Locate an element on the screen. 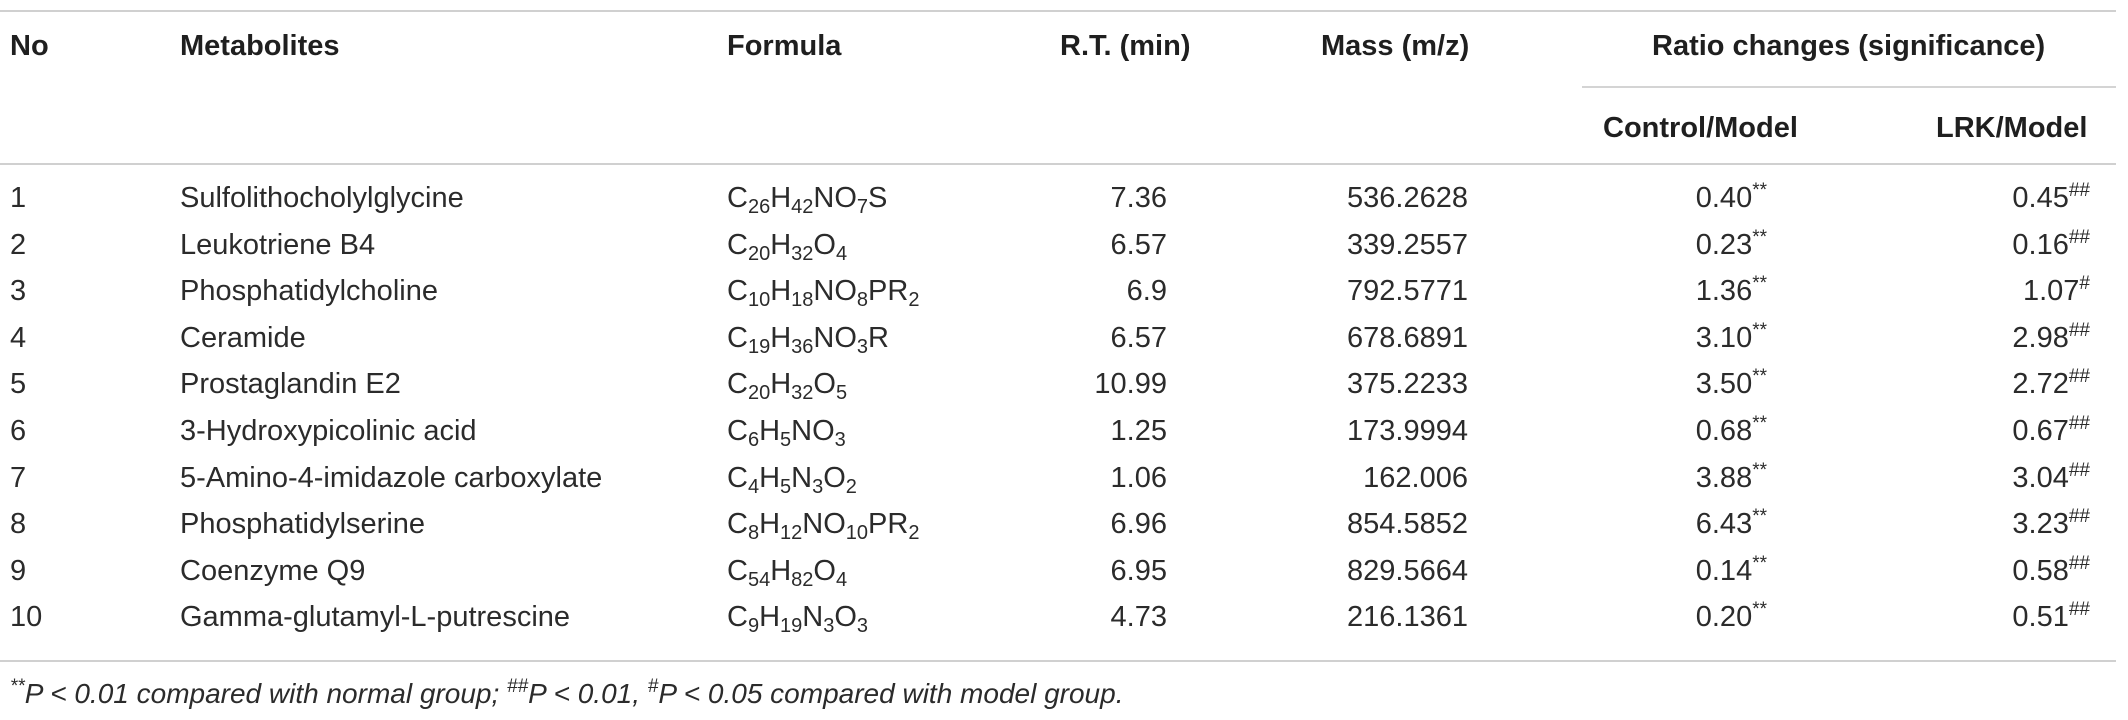 This screenshot has width=2128, height=720. formula-subscript: 7 is located at coordinates (862, 207).